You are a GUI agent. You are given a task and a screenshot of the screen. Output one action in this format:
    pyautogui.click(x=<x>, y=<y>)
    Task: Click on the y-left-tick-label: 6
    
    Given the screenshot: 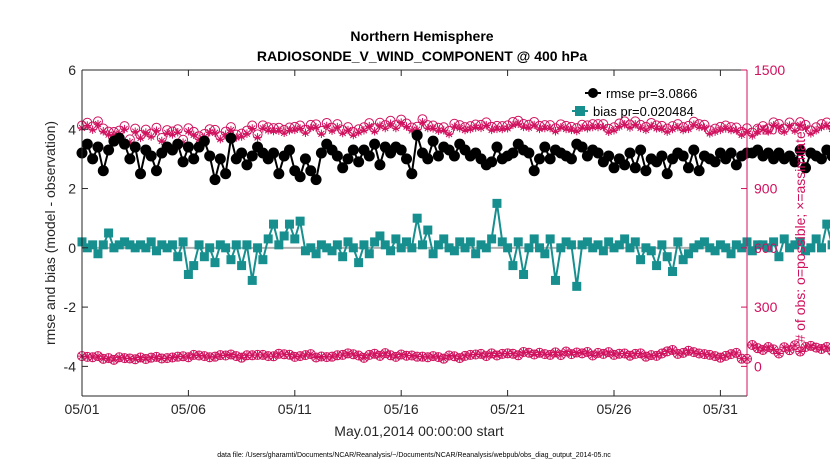 What is the action you would take?
    pyautogui.click(x=72, y=70)
    